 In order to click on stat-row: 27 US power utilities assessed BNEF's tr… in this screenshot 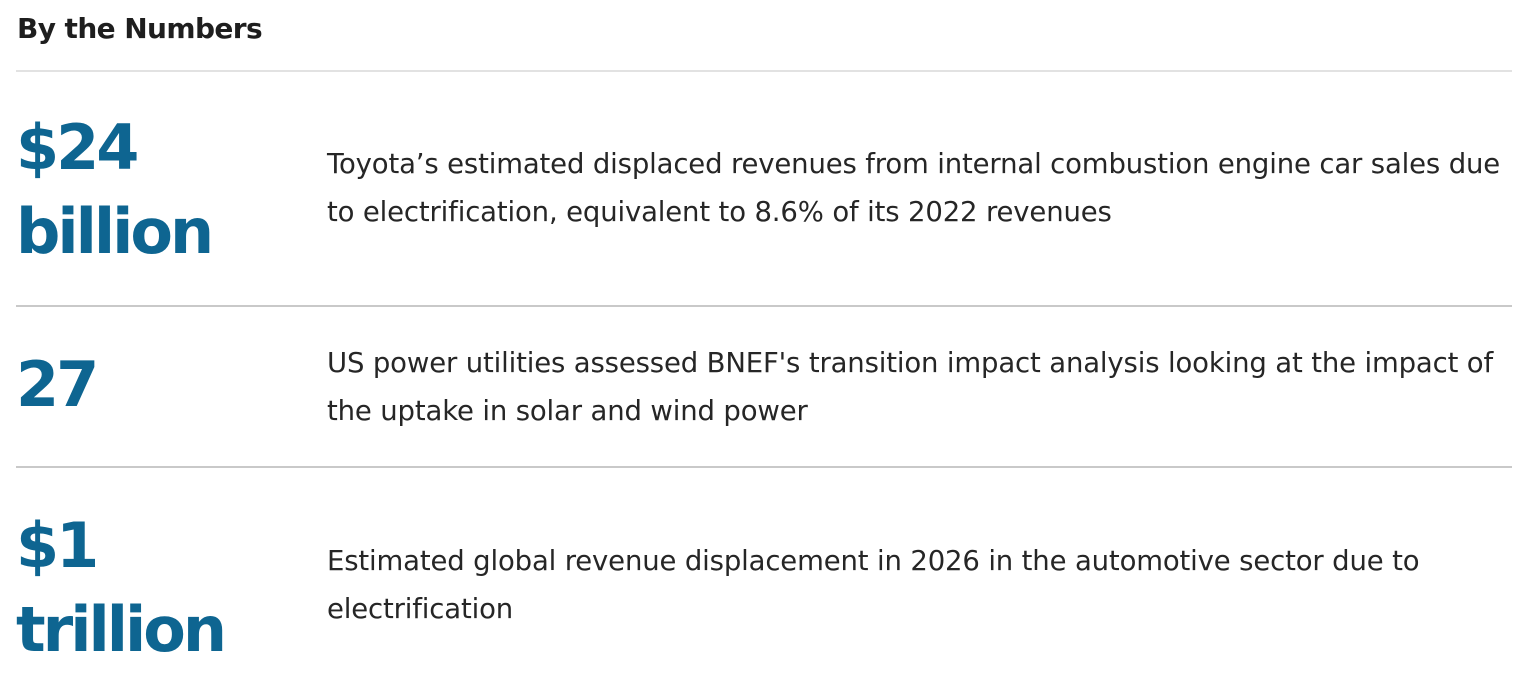, I will do `click(764, 389)`.